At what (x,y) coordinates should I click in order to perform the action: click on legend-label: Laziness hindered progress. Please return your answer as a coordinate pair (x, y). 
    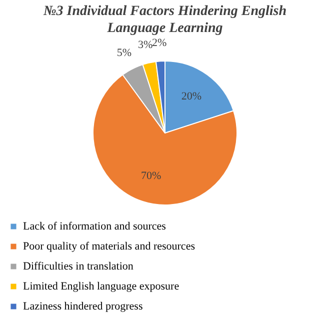
    Looking at the image, I should click on (83, 306).